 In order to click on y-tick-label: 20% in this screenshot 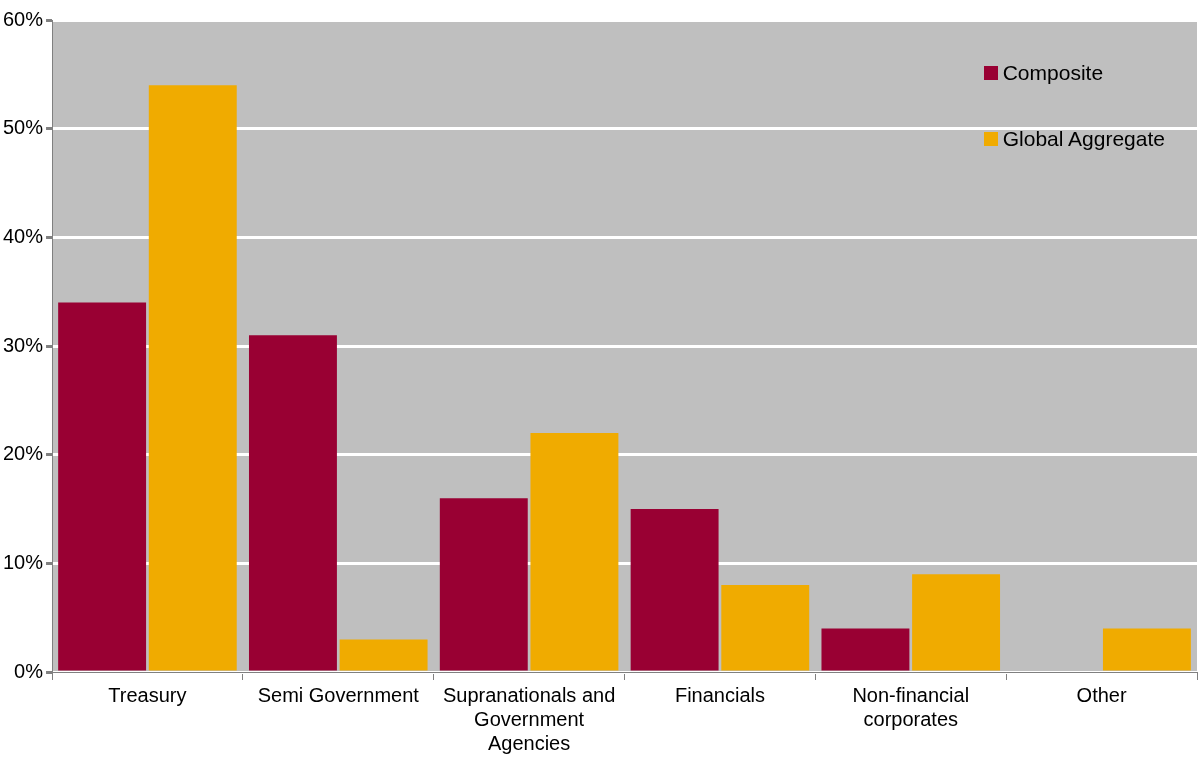, I will do `click(23, 453)`.